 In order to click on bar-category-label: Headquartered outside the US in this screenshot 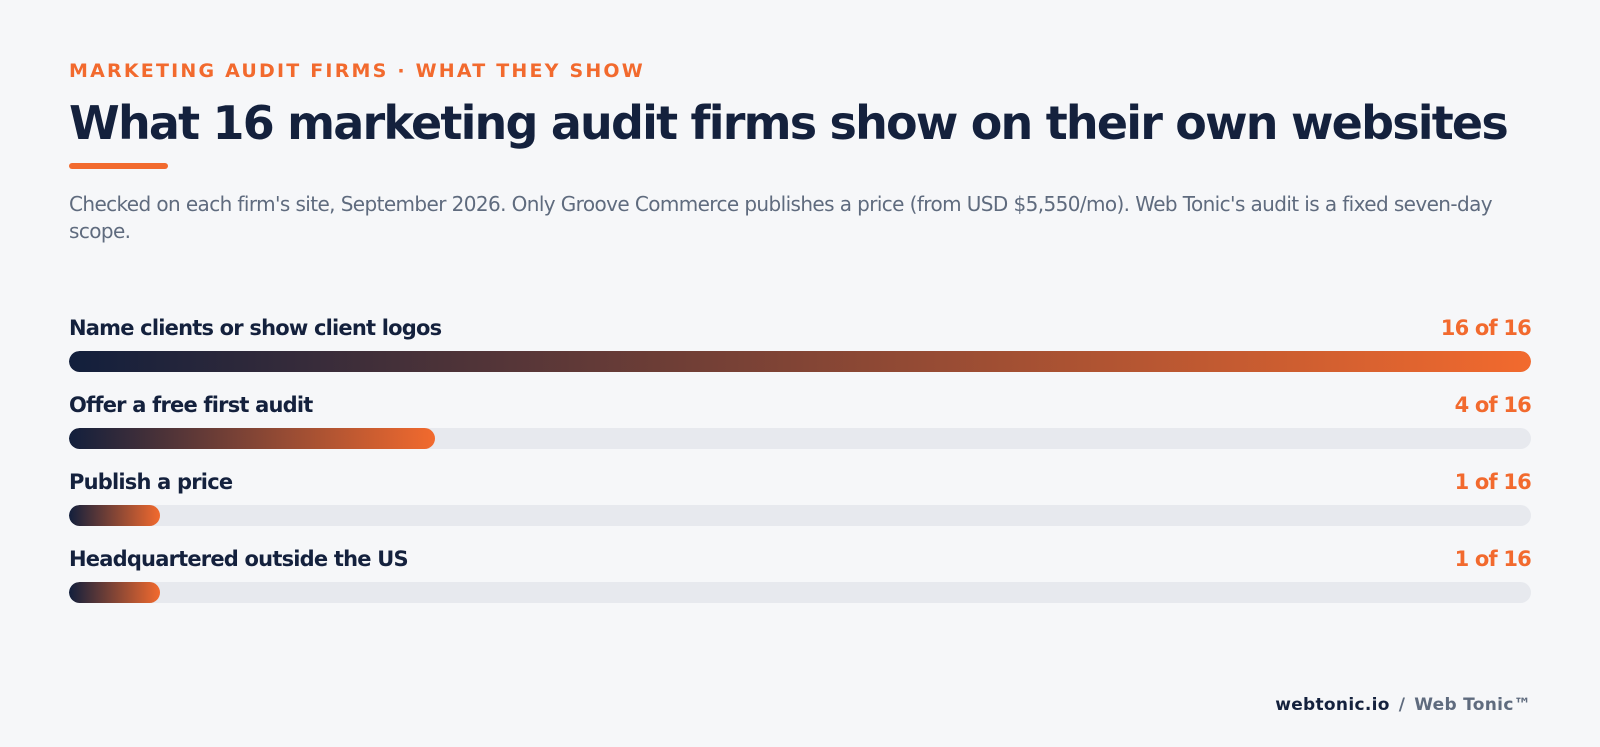, I will do `click(239, 559)`.